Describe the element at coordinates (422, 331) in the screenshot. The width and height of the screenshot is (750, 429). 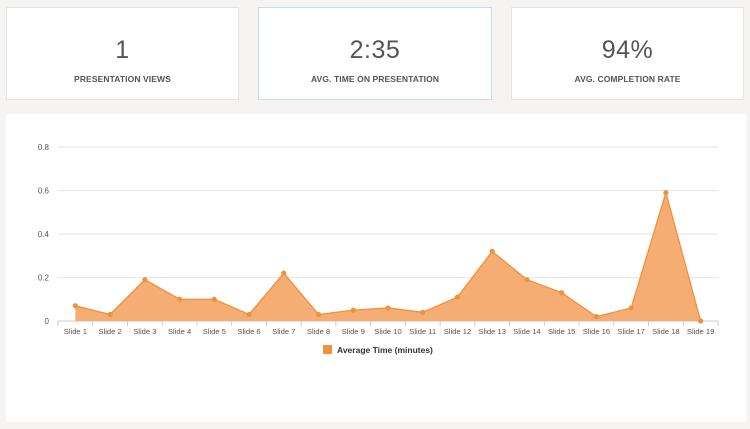
I see `x-tick-label: Slide 11` at that location.